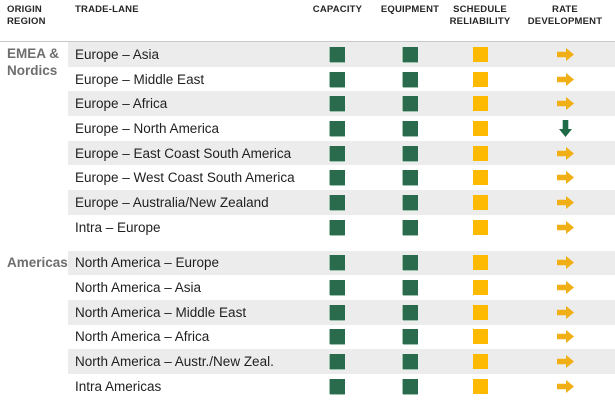  Describe the element at coordinates (37, 262) in the screenshot. I see `origin-region-label: Americas` at that location.